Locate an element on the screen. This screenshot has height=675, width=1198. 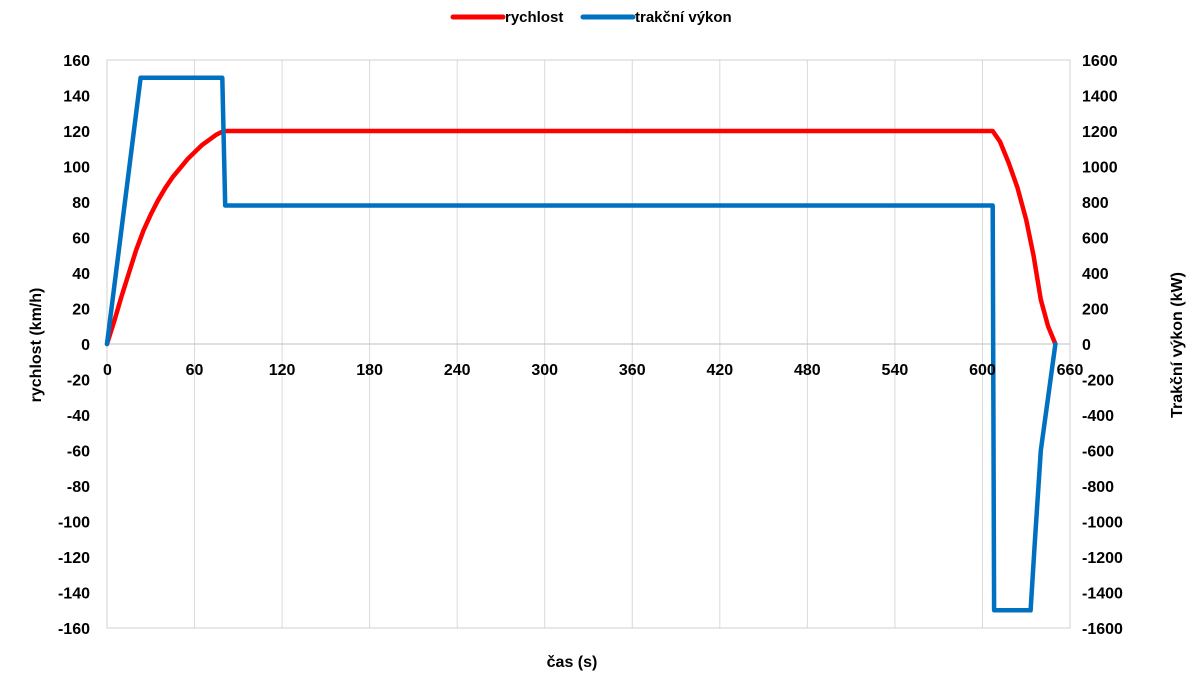
x-tick-label: 0 is located at coordinates (107, 370).